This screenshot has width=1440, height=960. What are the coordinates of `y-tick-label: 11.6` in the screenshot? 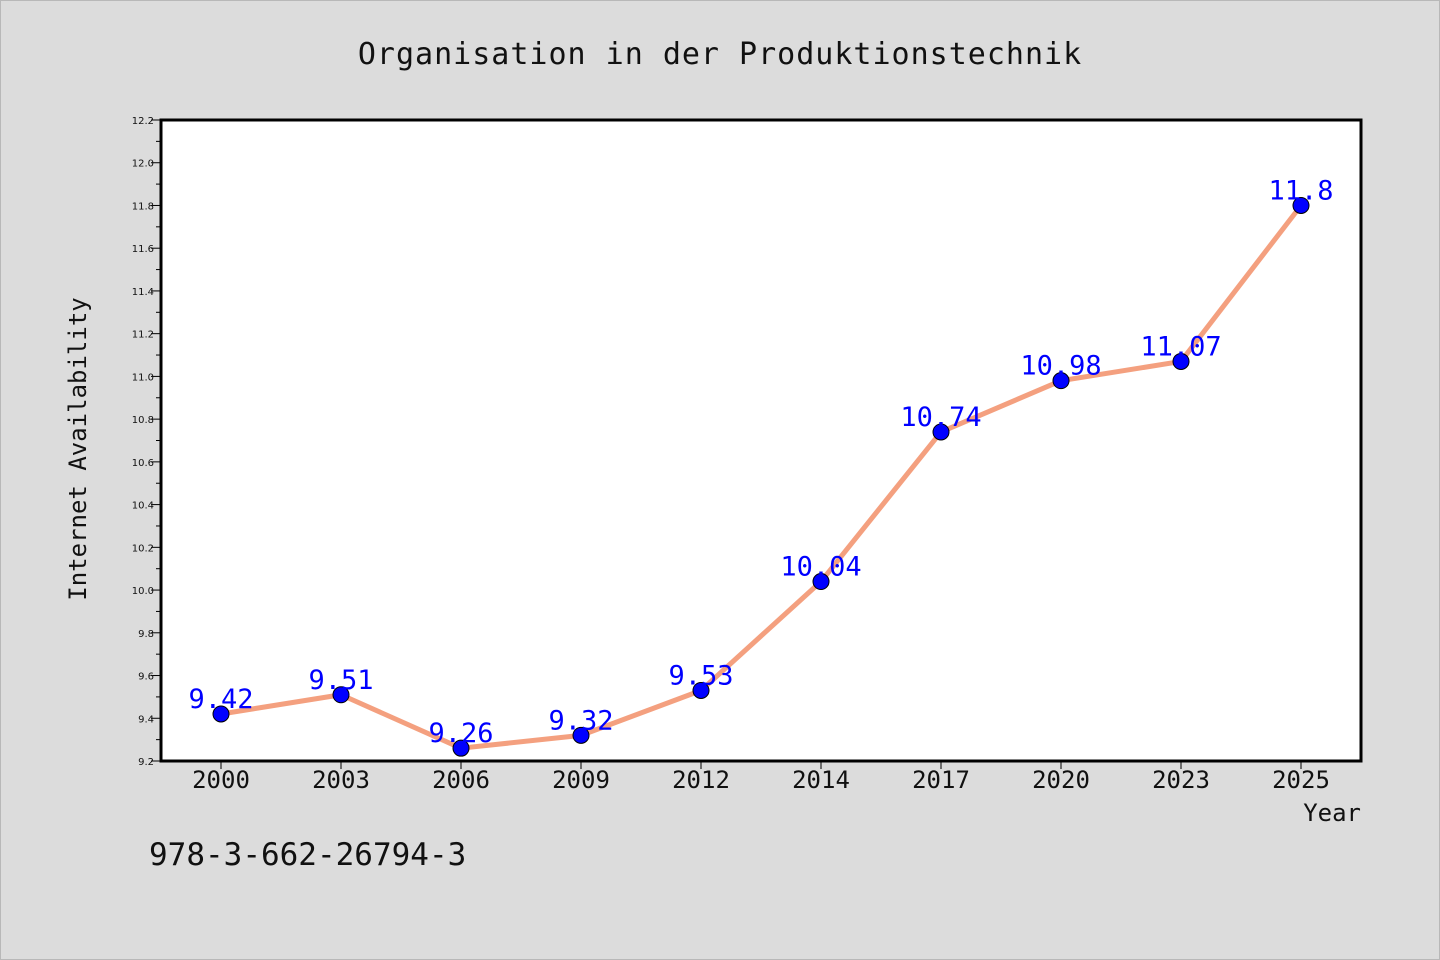 It's located at (143, 249).